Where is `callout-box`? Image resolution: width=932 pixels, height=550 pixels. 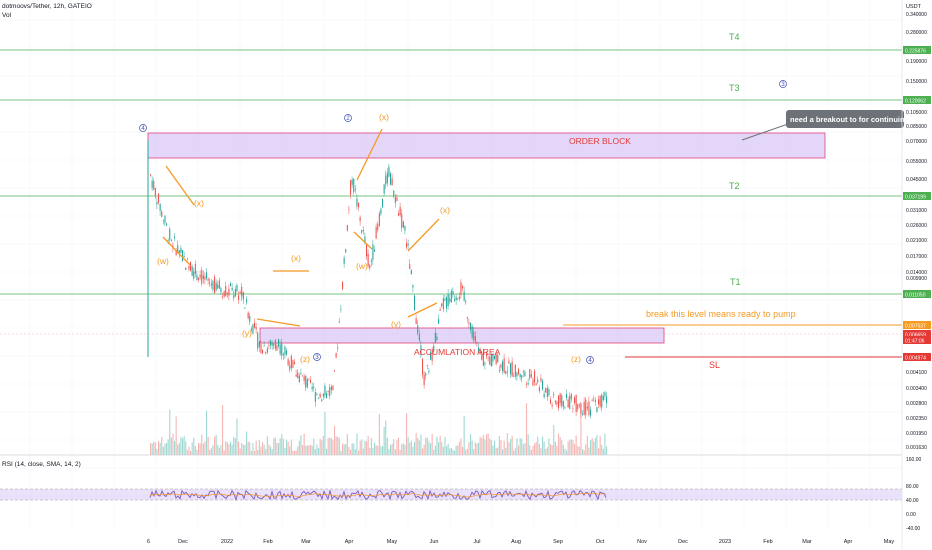
callout-box is located at coordinates (845, 119).